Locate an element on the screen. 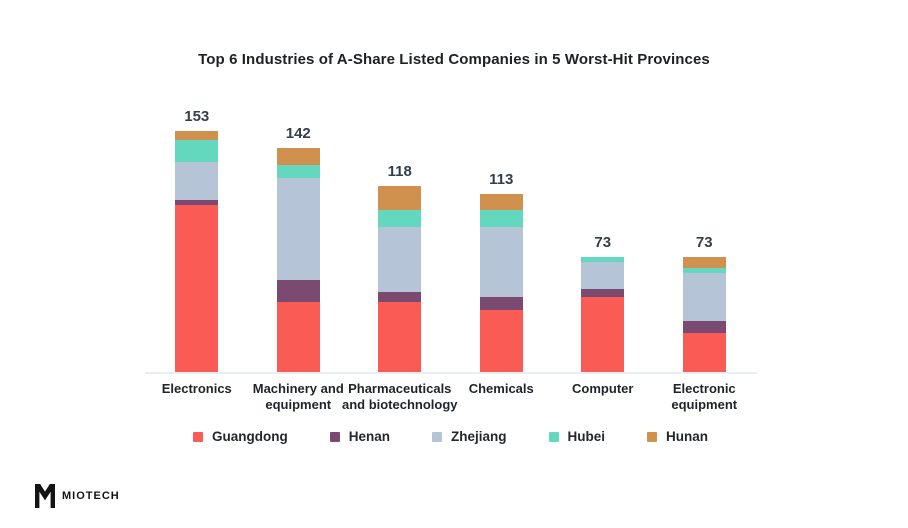 The width and height of the screenshot is (908, 528). legend-label: Guangdong is located at coordinates (249, 436).